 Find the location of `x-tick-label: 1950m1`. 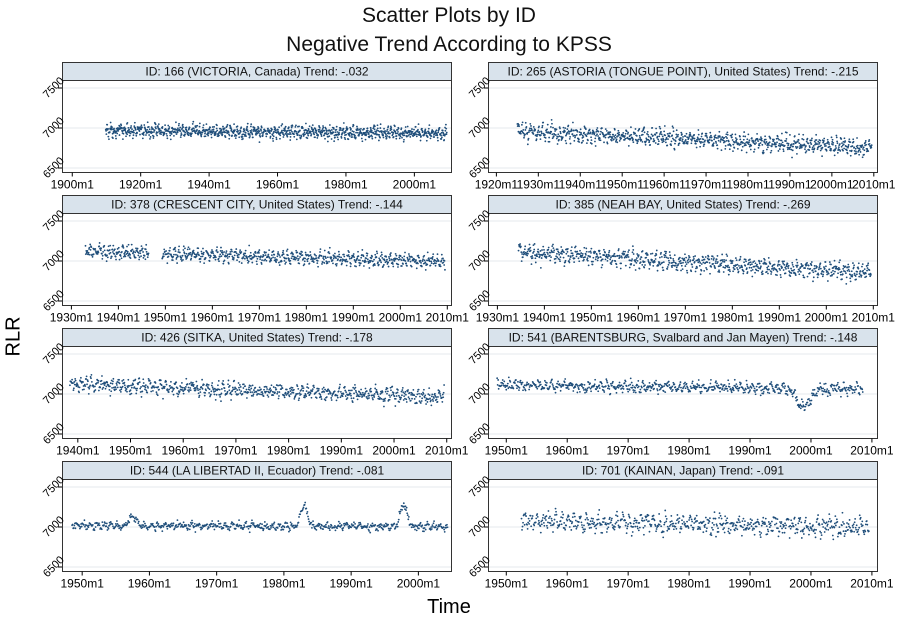

x-tick-label: 1950m1 is located at coordinates (131, 451).